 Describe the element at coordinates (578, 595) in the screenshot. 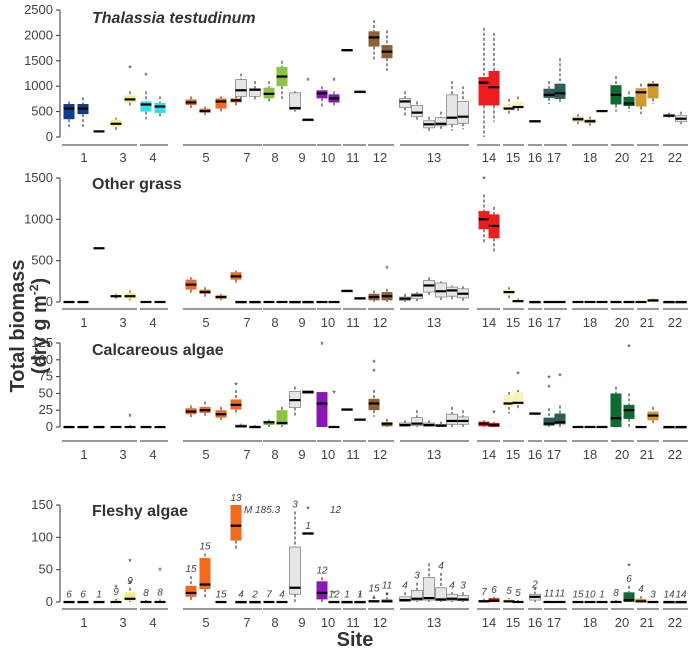

I see `sample-label: 15` at that location.